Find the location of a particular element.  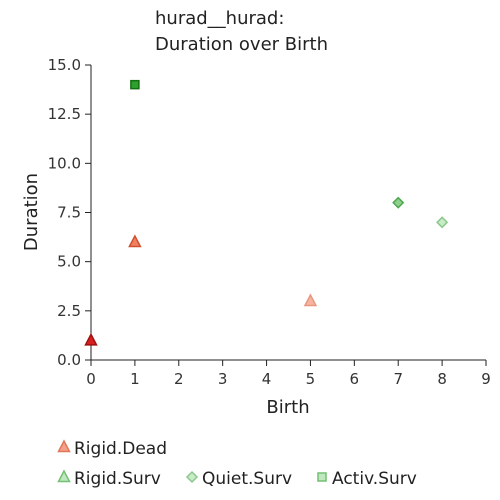

y-tick-label: 15.0 is located at coordinates (64, 65).